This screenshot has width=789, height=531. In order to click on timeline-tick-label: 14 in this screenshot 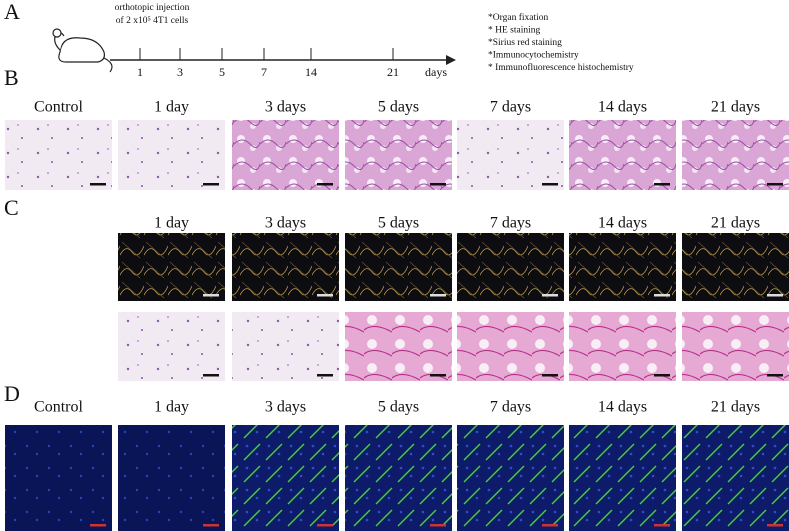, I will do `click(311, 72)`.